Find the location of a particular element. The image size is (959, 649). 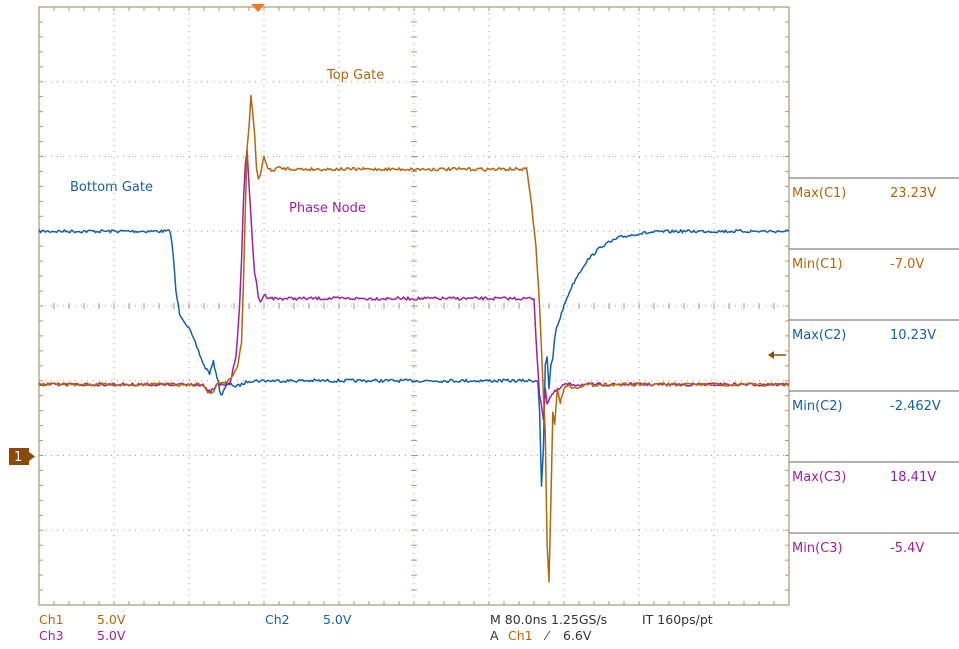

interpolation: IT 160ps/pt is located at coordinates (677, 619).